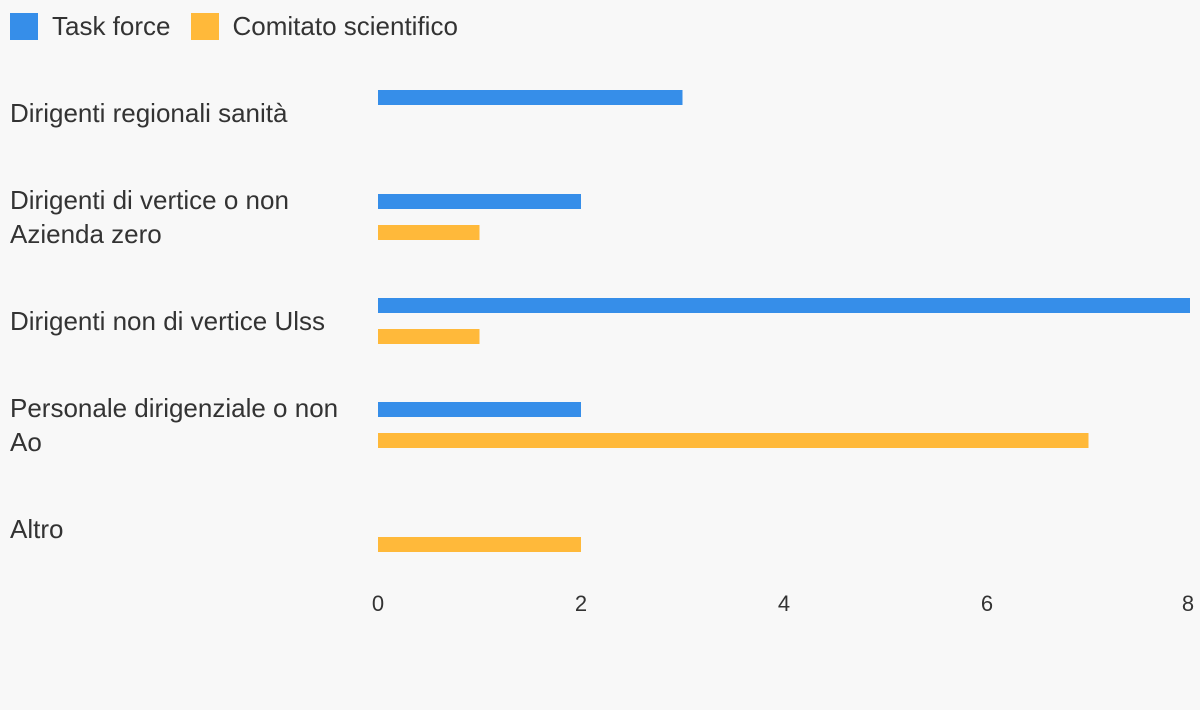  Describe the element at coordinates (204, 26) in the screenshot. I see `legend-swatch-comitato-scientifico` at that location.